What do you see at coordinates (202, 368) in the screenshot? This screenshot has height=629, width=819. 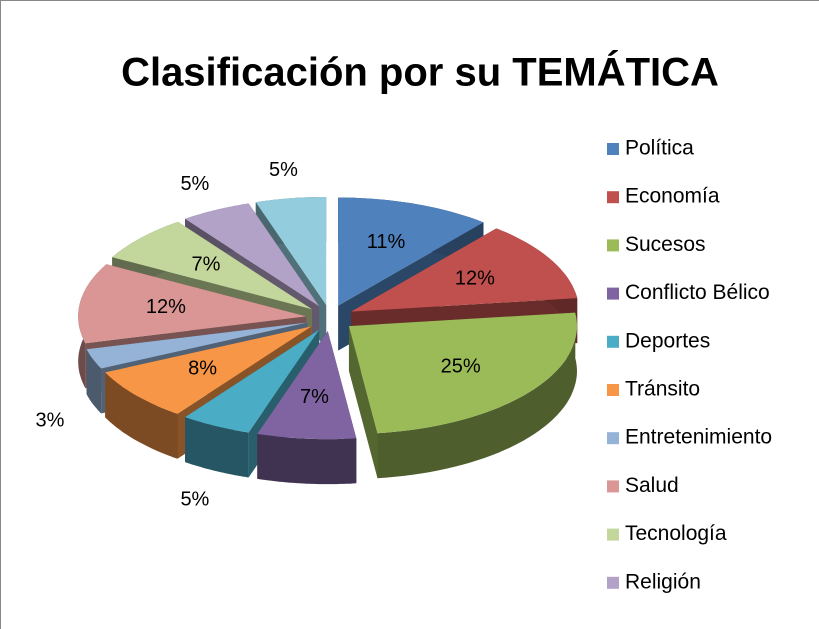 I see `data-label: 8%` at bounding box center [202, 368].